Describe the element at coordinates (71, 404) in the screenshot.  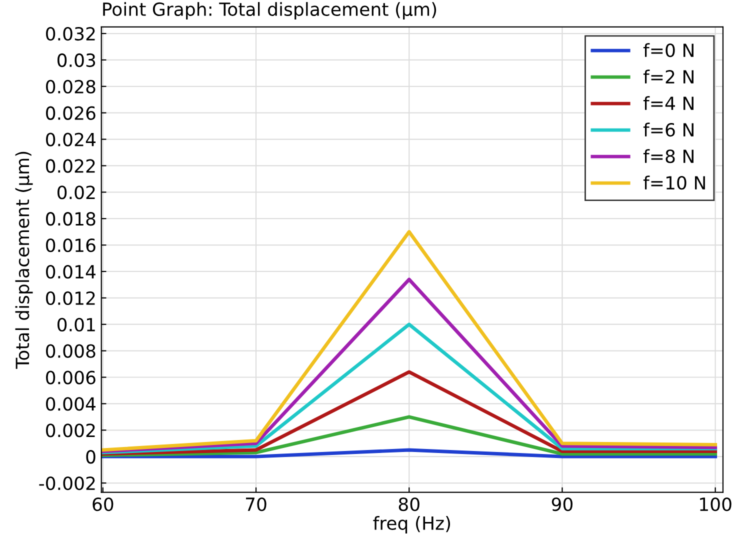
I see `y-tick-label: 0.004` at that location.